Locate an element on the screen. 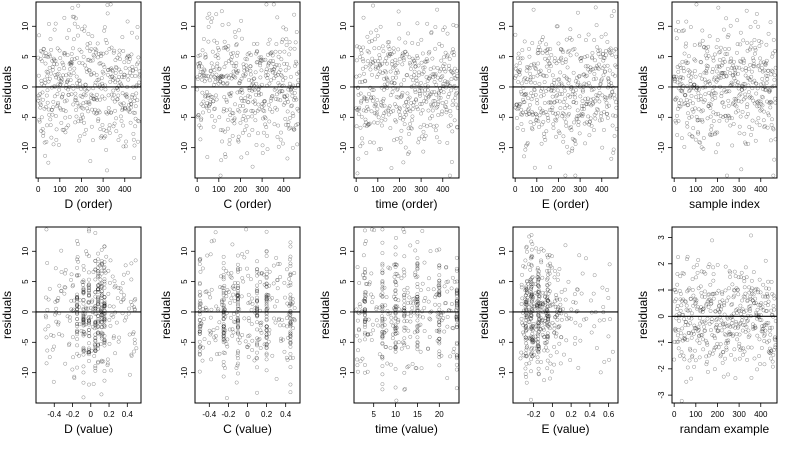  y-tick-label: 10 is located at coordinates (502, 250).